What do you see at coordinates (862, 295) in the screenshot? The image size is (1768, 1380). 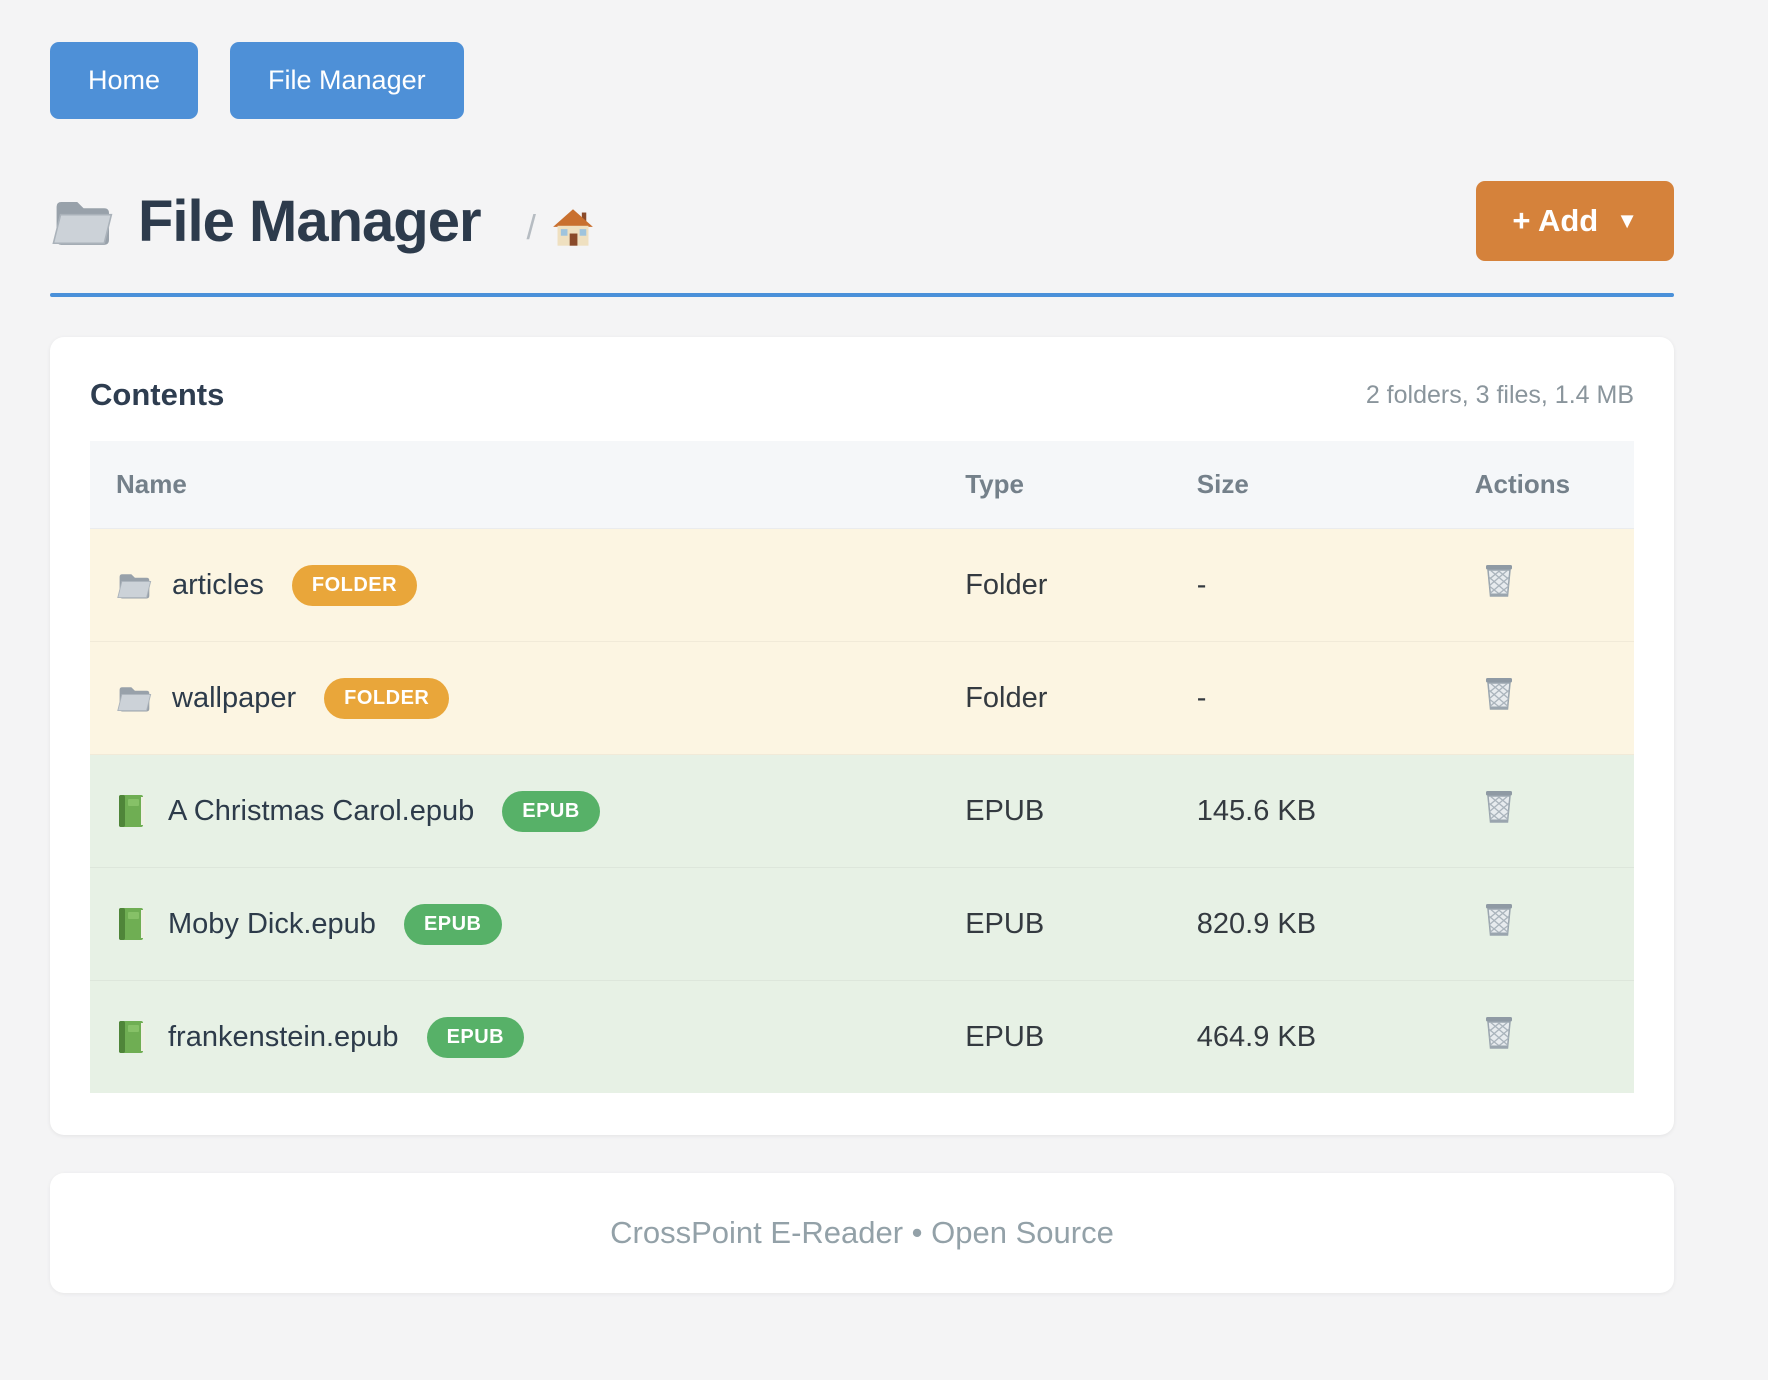 I see `title-divider` at bounding box center [862, 295].